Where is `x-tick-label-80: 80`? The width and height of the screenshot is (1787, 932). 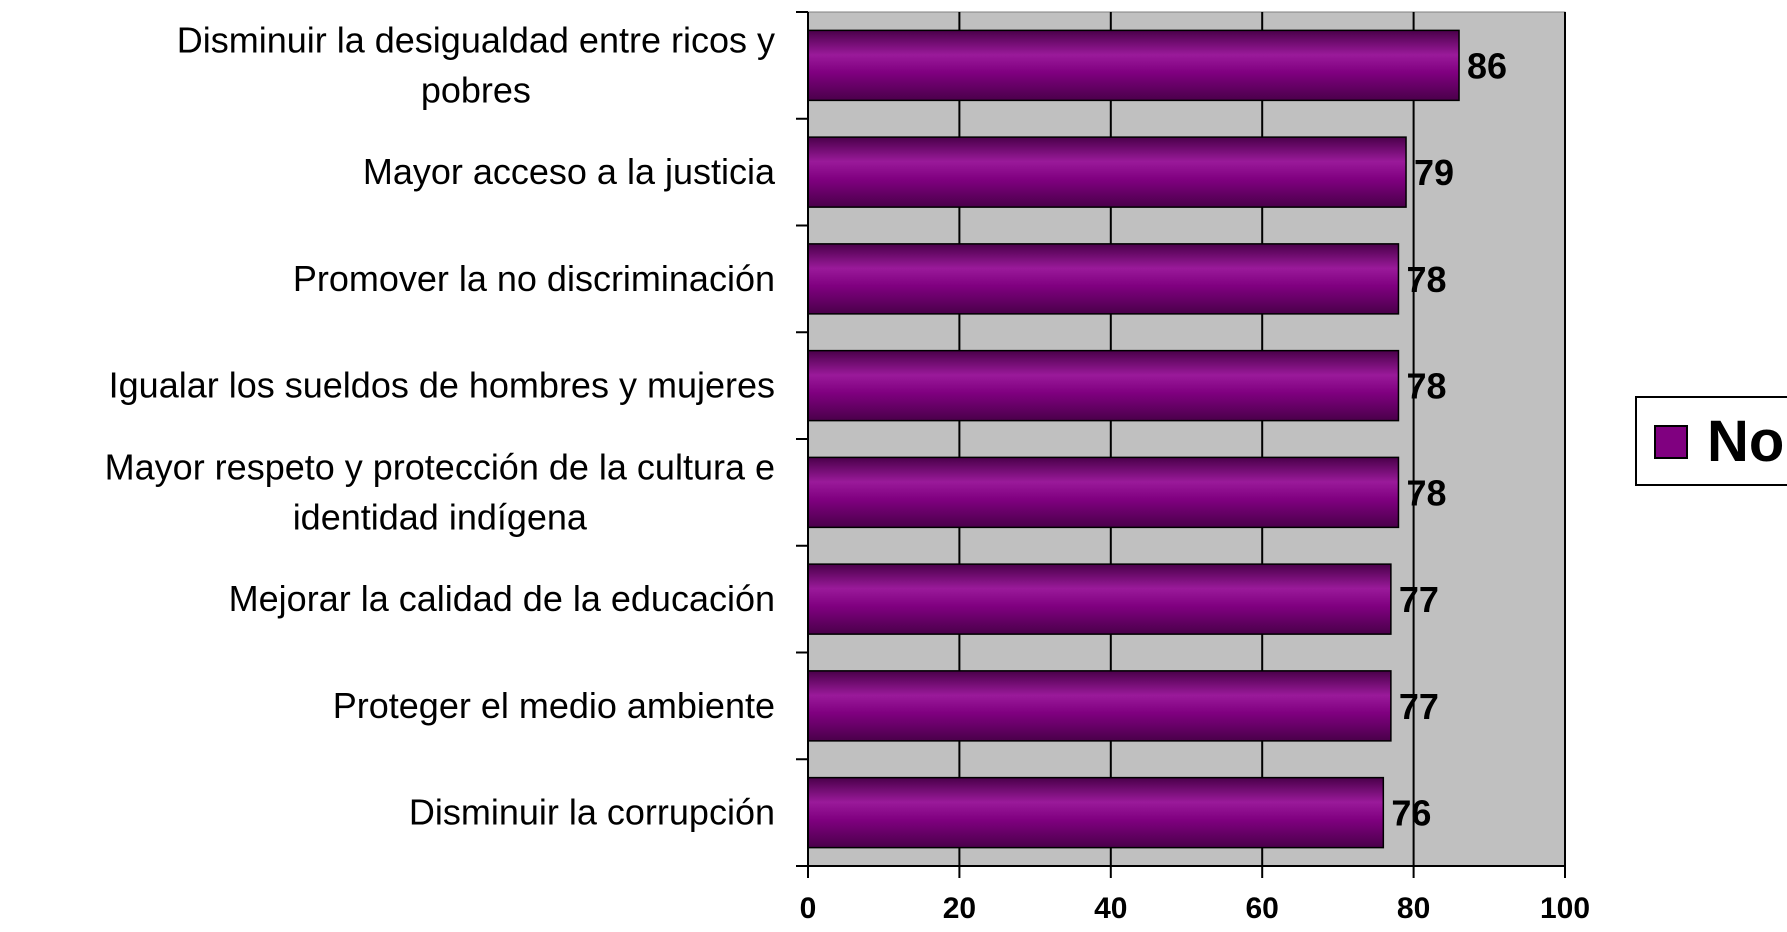
x-tick-label-80: 80 is located at coordinates (1413, 908).